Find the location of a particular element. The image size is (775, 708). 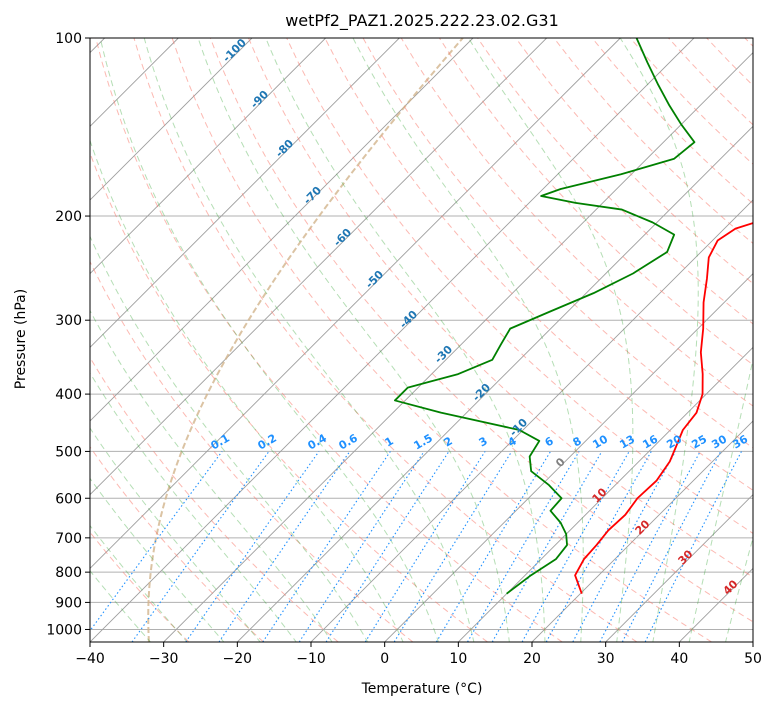

moist-adiabat-label: 30 is located at coordinates (686, 557).